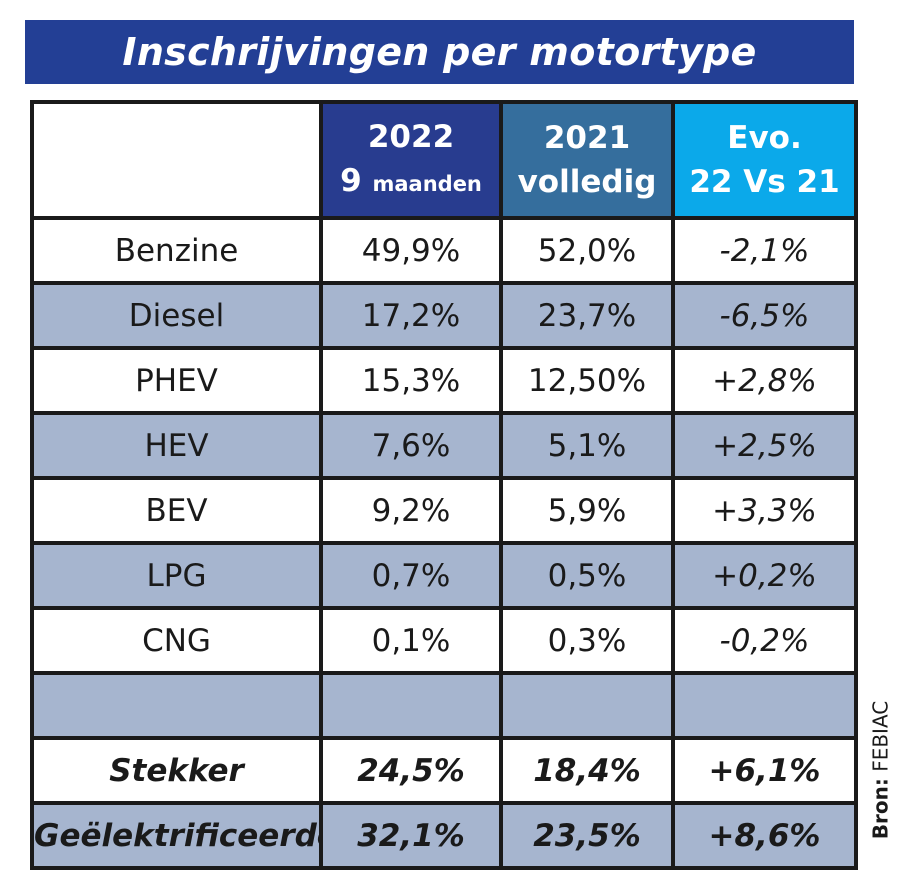  Describe the element at coordinates (176, 835) in the screenshot. I see `row-label-cell: Geëlektrificeerde` at that location.